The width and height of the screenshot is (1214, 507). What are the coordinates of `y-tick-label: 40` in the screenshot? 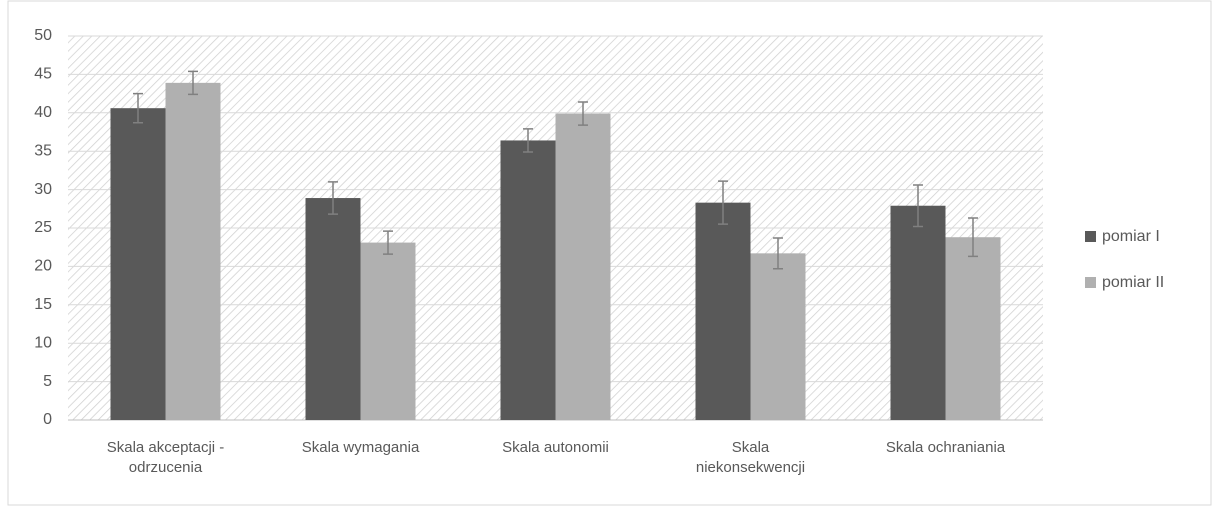 It's located at (43, 112).